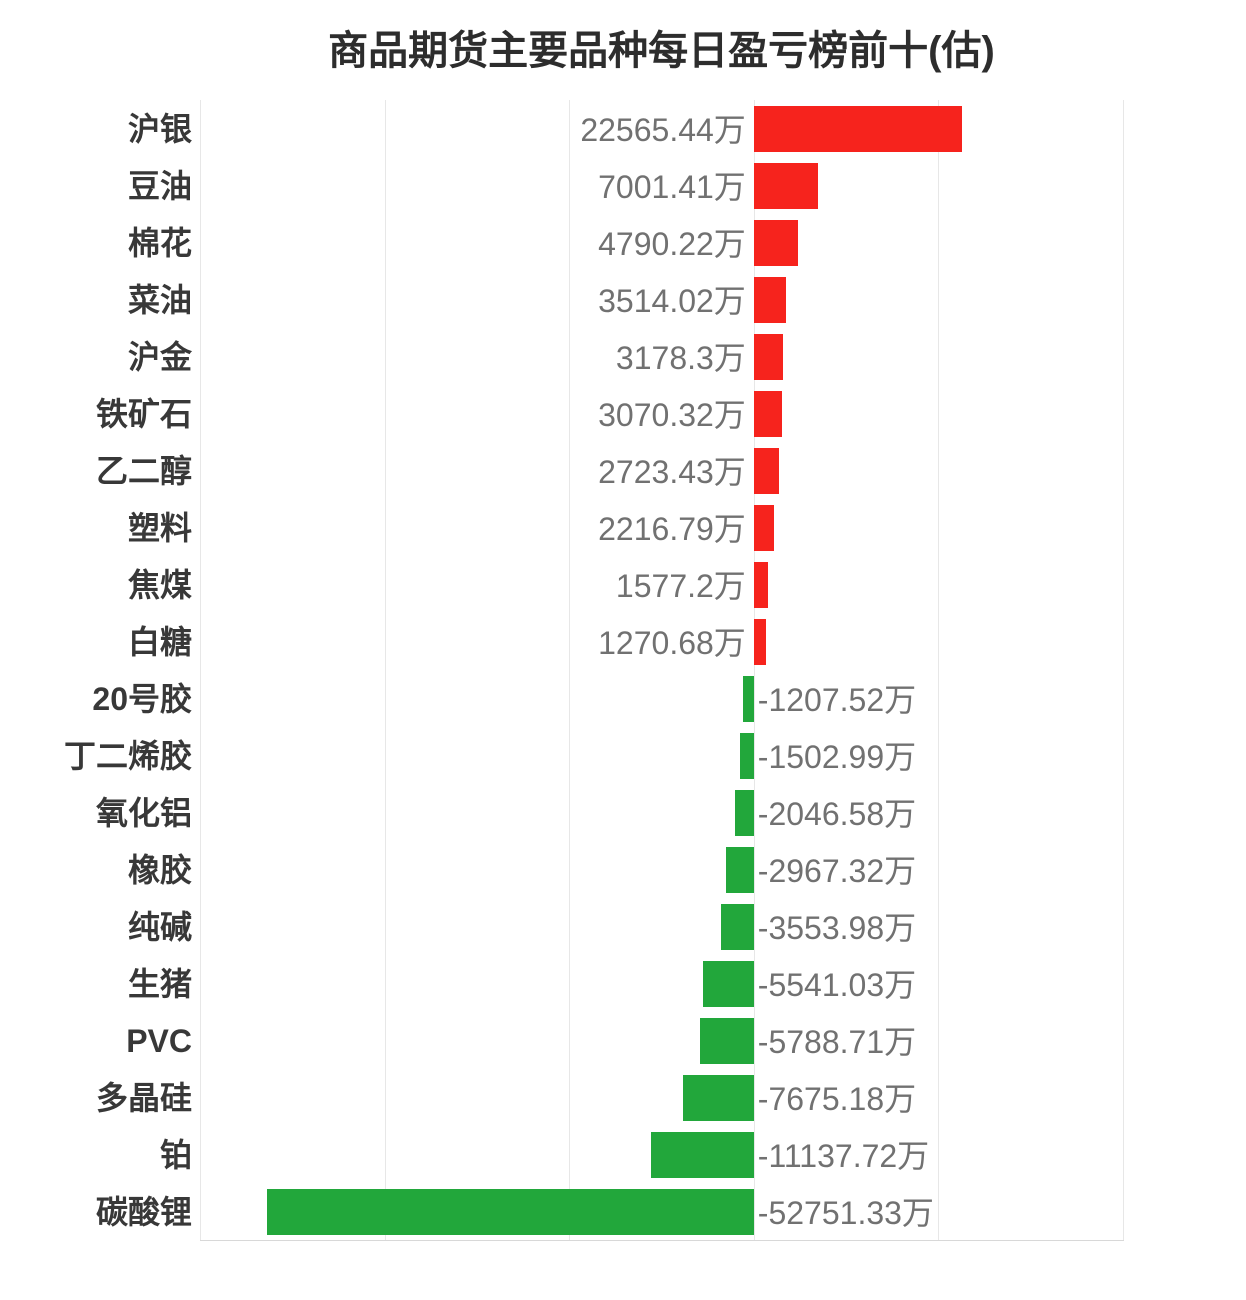 The width and height of the screenshot is (1246, 1300). I want to click on category-label: 铁矿石, so click(143, 413).